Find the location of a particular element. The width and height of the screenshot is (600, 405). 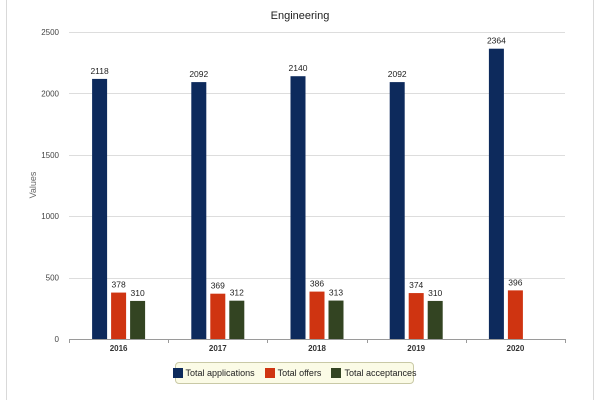

y-tick-label: 1000 is located at coordinates (50, 216).